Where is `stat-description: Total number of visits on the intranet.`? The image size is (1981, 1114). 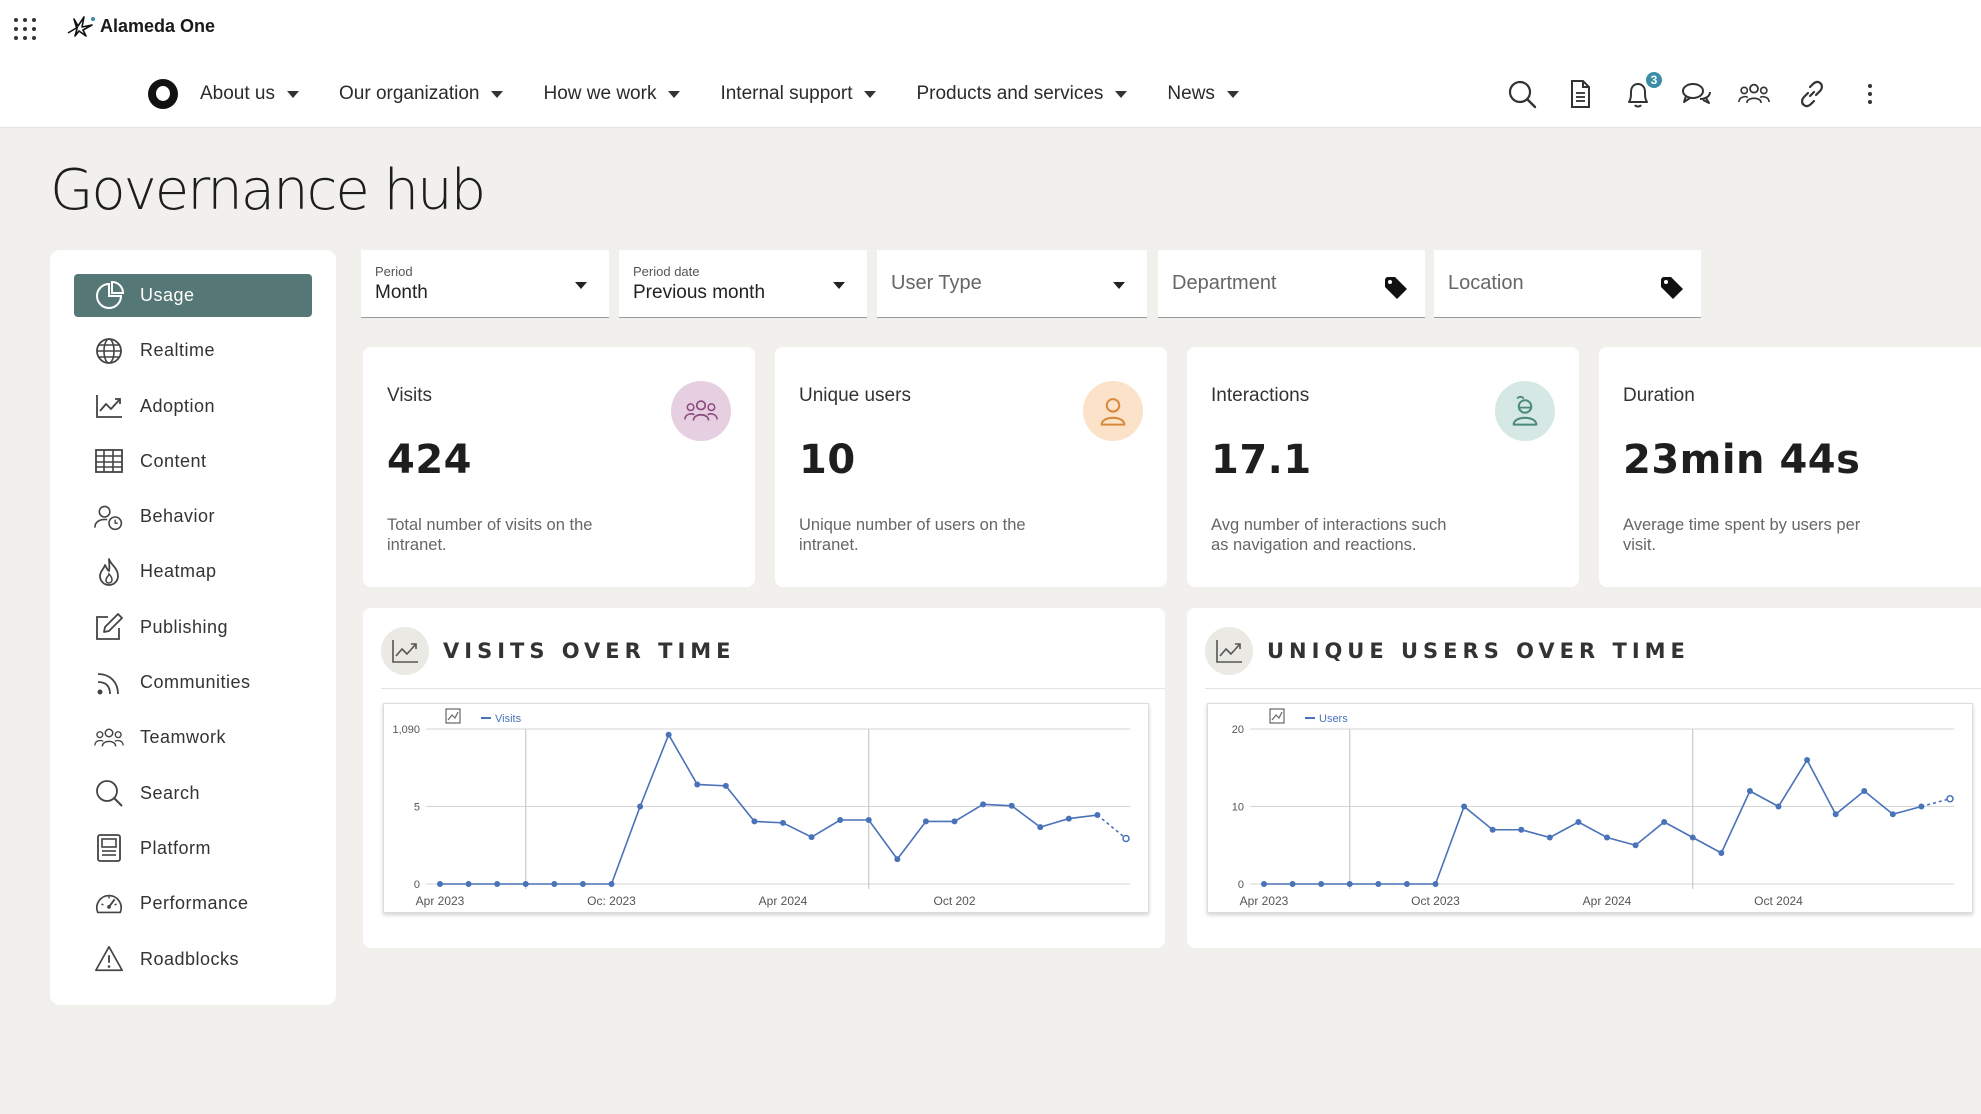 stat-description: Total number of visits on the intranet. is located at coordinates (490, 535).